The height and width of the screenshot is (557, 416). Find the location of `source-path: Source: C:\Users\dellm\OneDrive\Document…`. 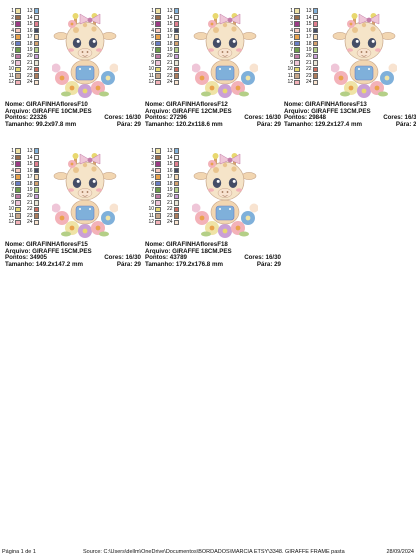

source-path: Source: C:\Users\dellm\OneDrive\Document… is located at coordinates (214, 552).